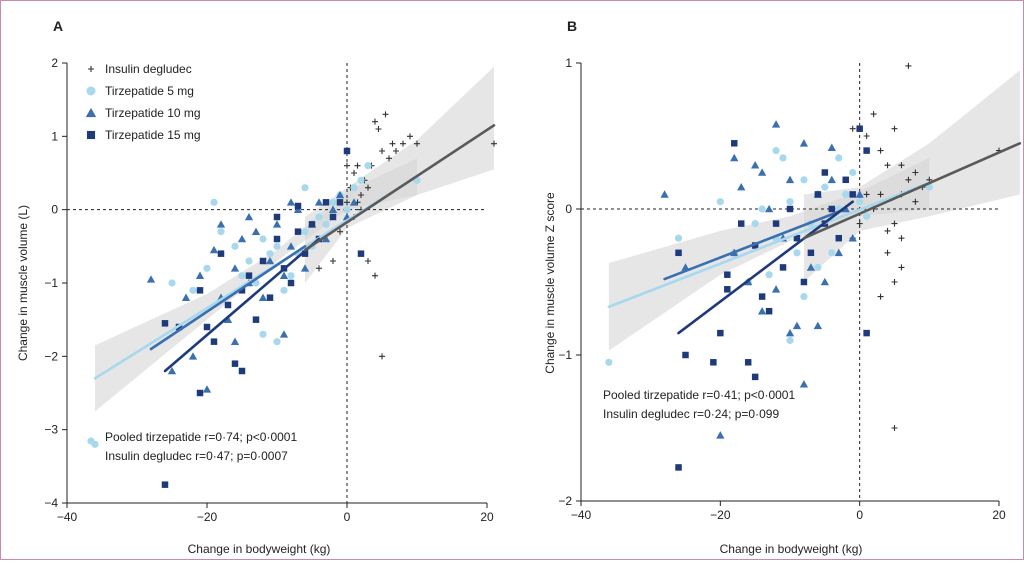 This screenshot has height=564, width=1024. I want to click on stats-line-2: Insulin degludec r=0·24; p=0·099, so click(691, 414).